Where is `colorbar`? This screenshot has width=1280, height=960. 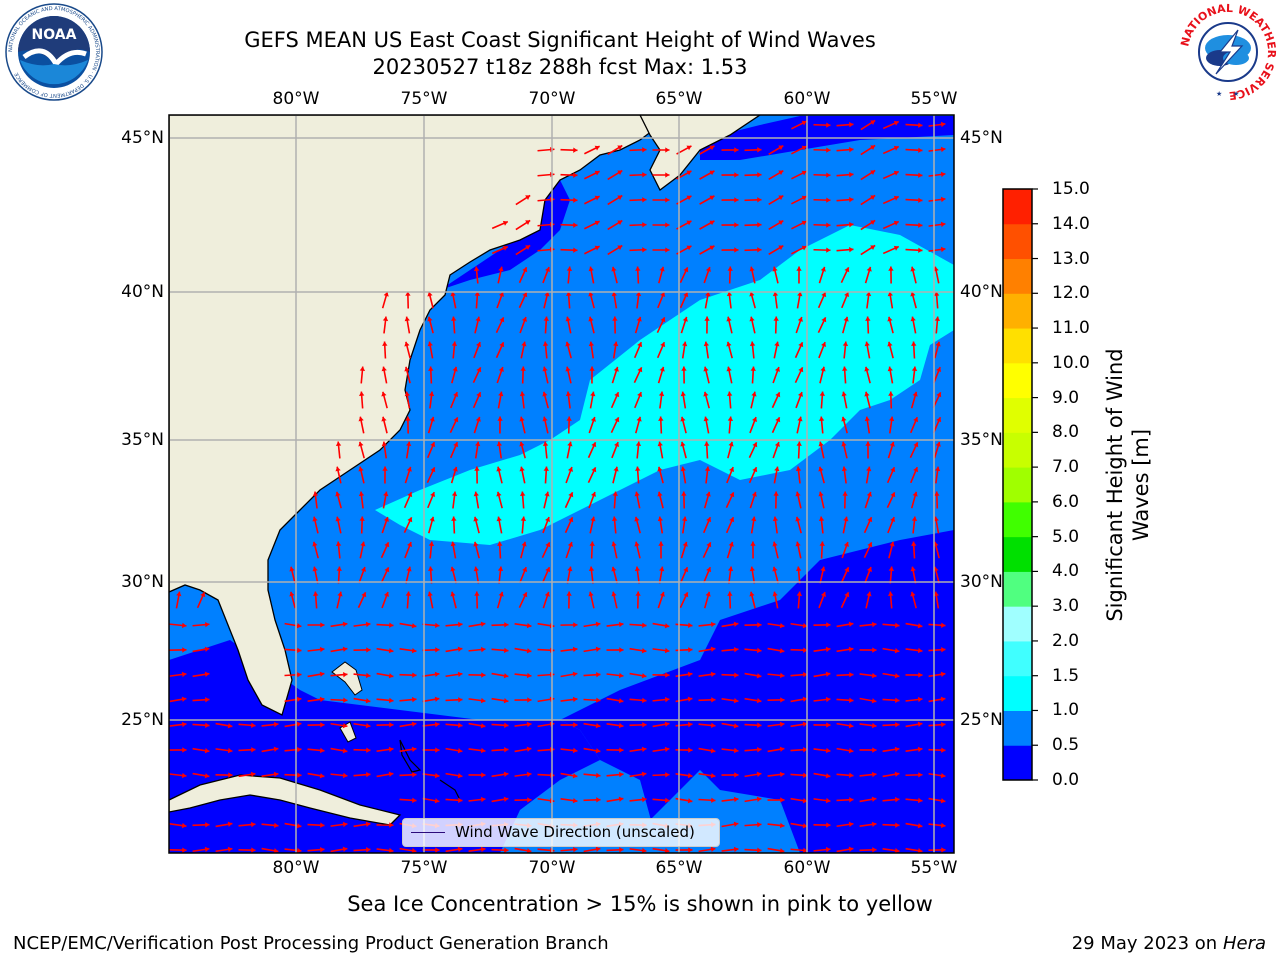
colorbar is located at coordinates (1020, 484).